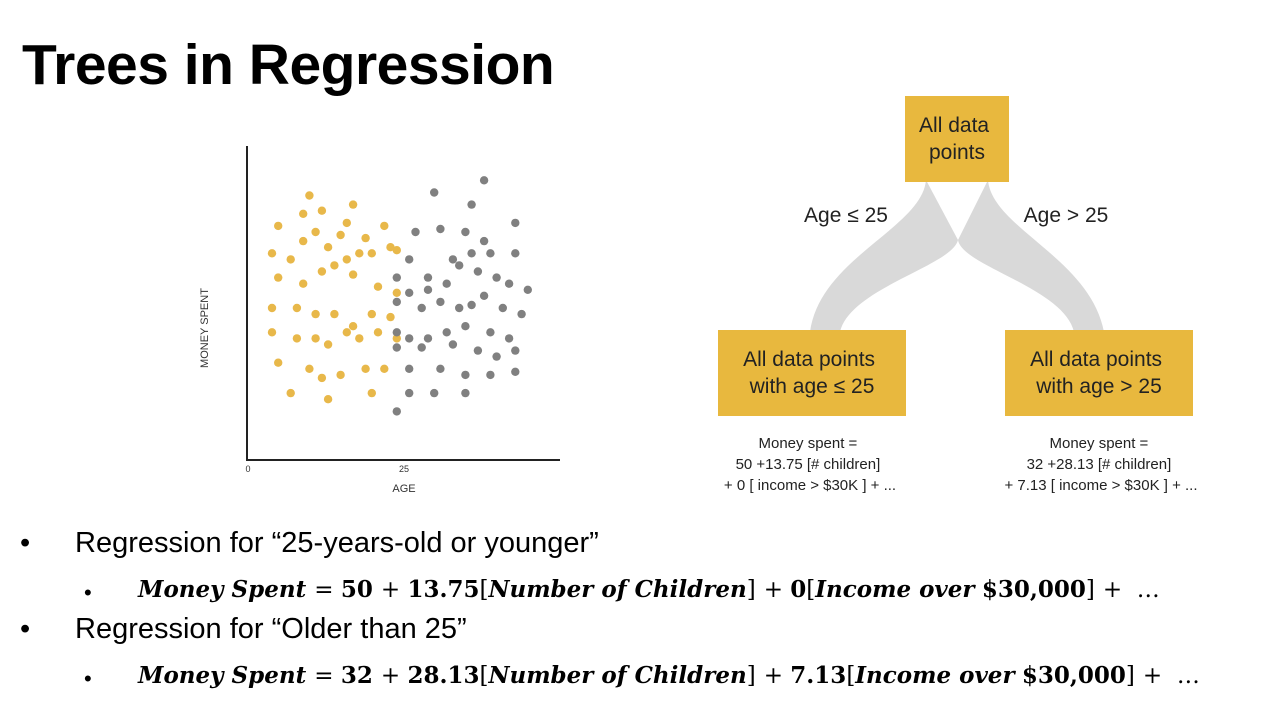 This screenshot has height=726, width=1286. Describe the element at coordinates (403, 303) in the screenshot. I see `scatter-axes` at that location.